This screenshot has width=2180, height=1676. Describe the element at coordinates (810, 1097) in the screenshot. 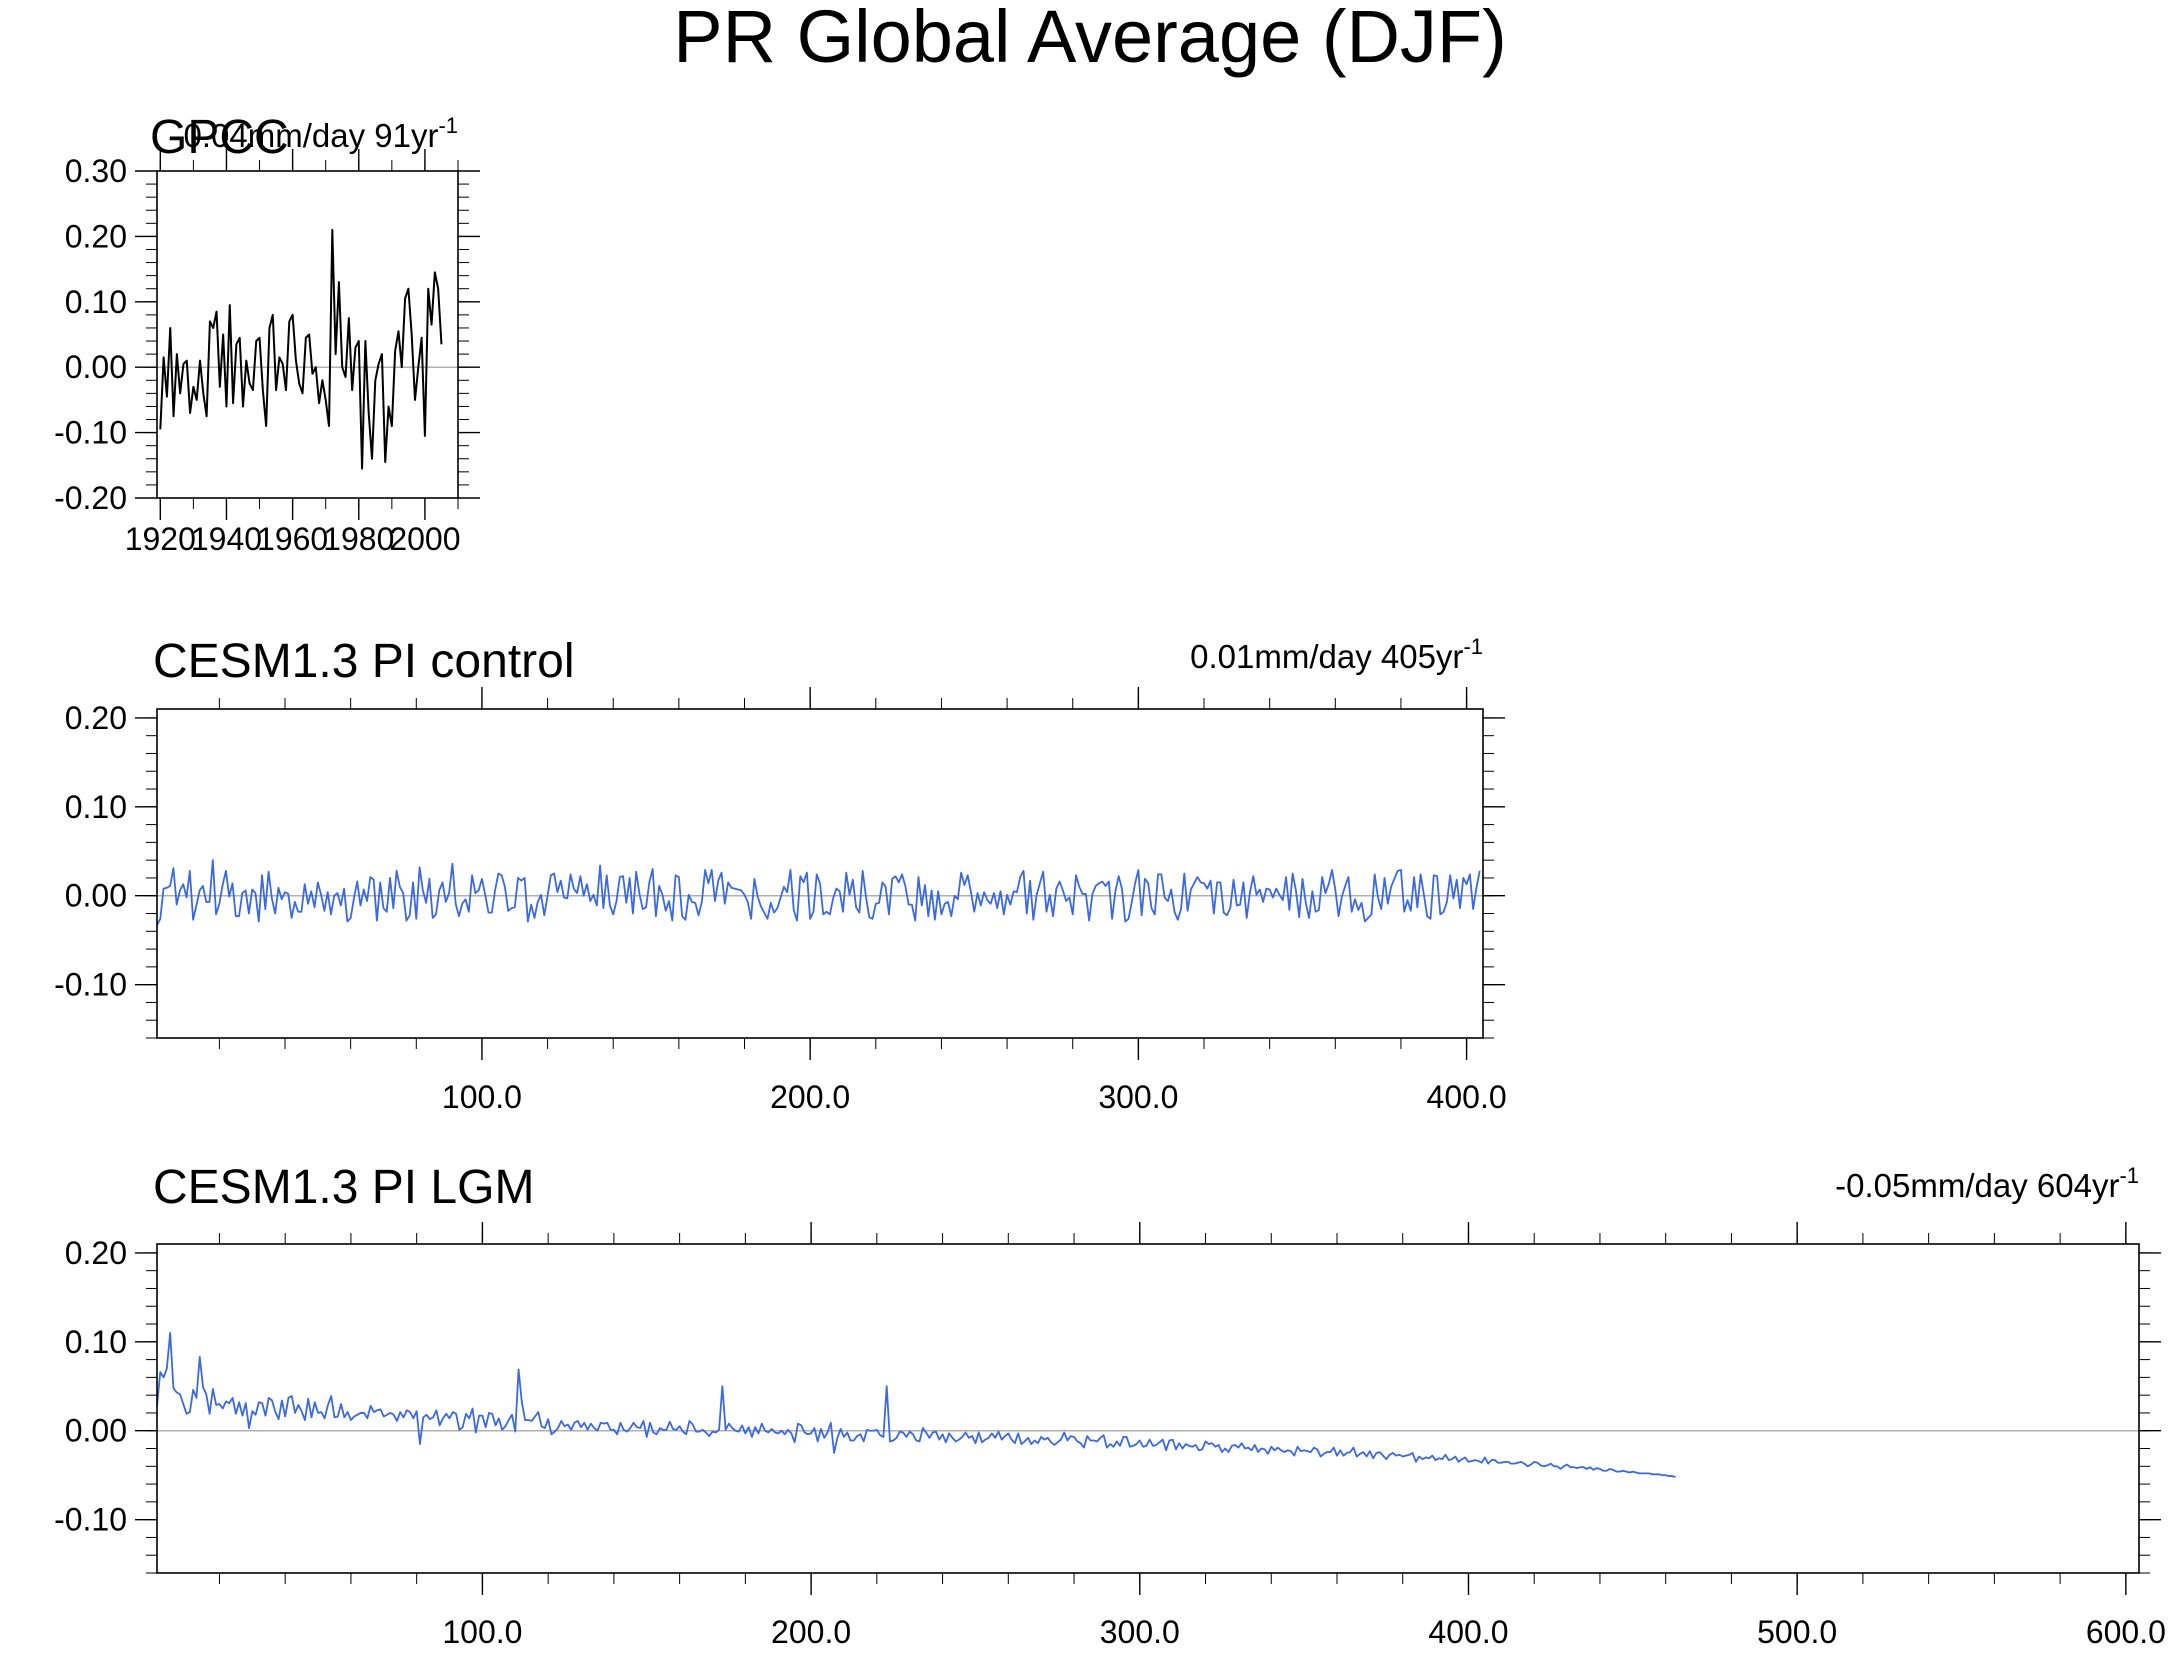

I see `pi-control-xtick-label: 200.0` at that location.